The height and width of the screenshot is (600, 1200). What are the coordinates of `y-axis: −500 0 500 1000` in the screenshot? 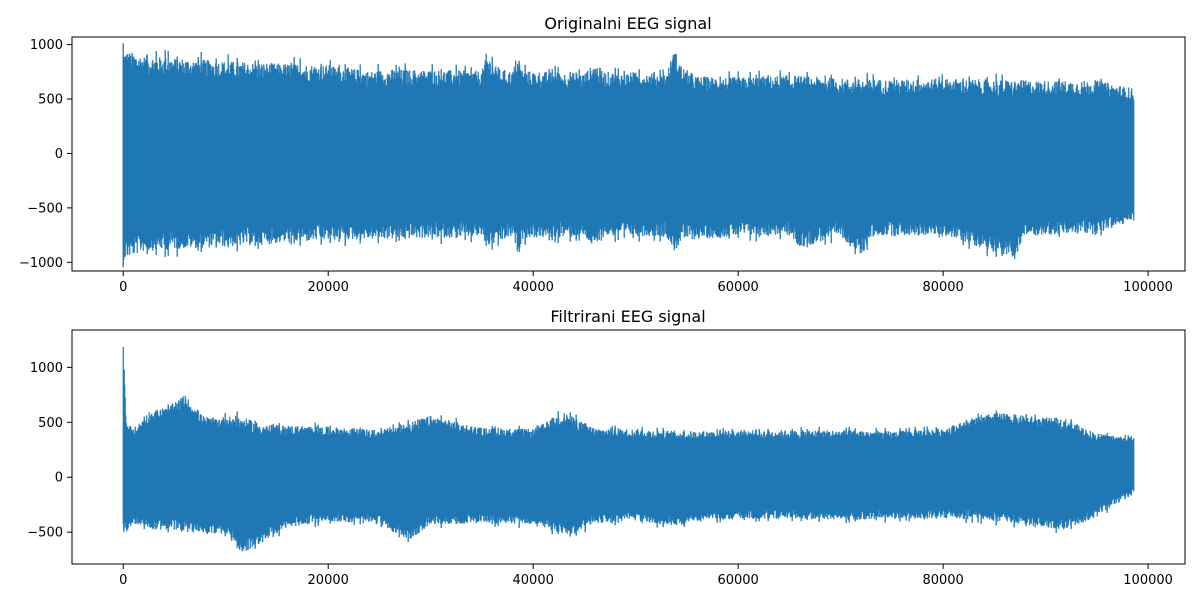 It's located at (49, 451).